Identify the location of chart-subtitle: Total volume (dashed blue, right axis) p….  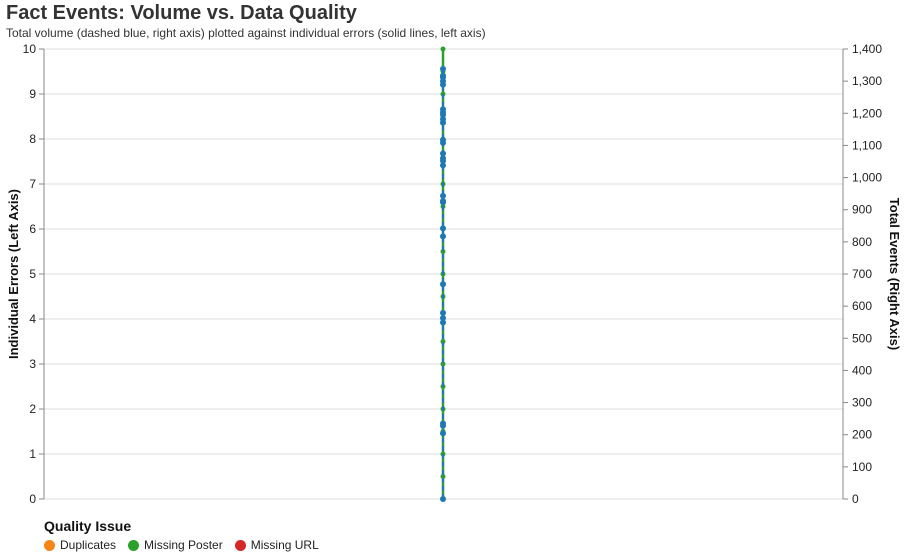
(246, 33).